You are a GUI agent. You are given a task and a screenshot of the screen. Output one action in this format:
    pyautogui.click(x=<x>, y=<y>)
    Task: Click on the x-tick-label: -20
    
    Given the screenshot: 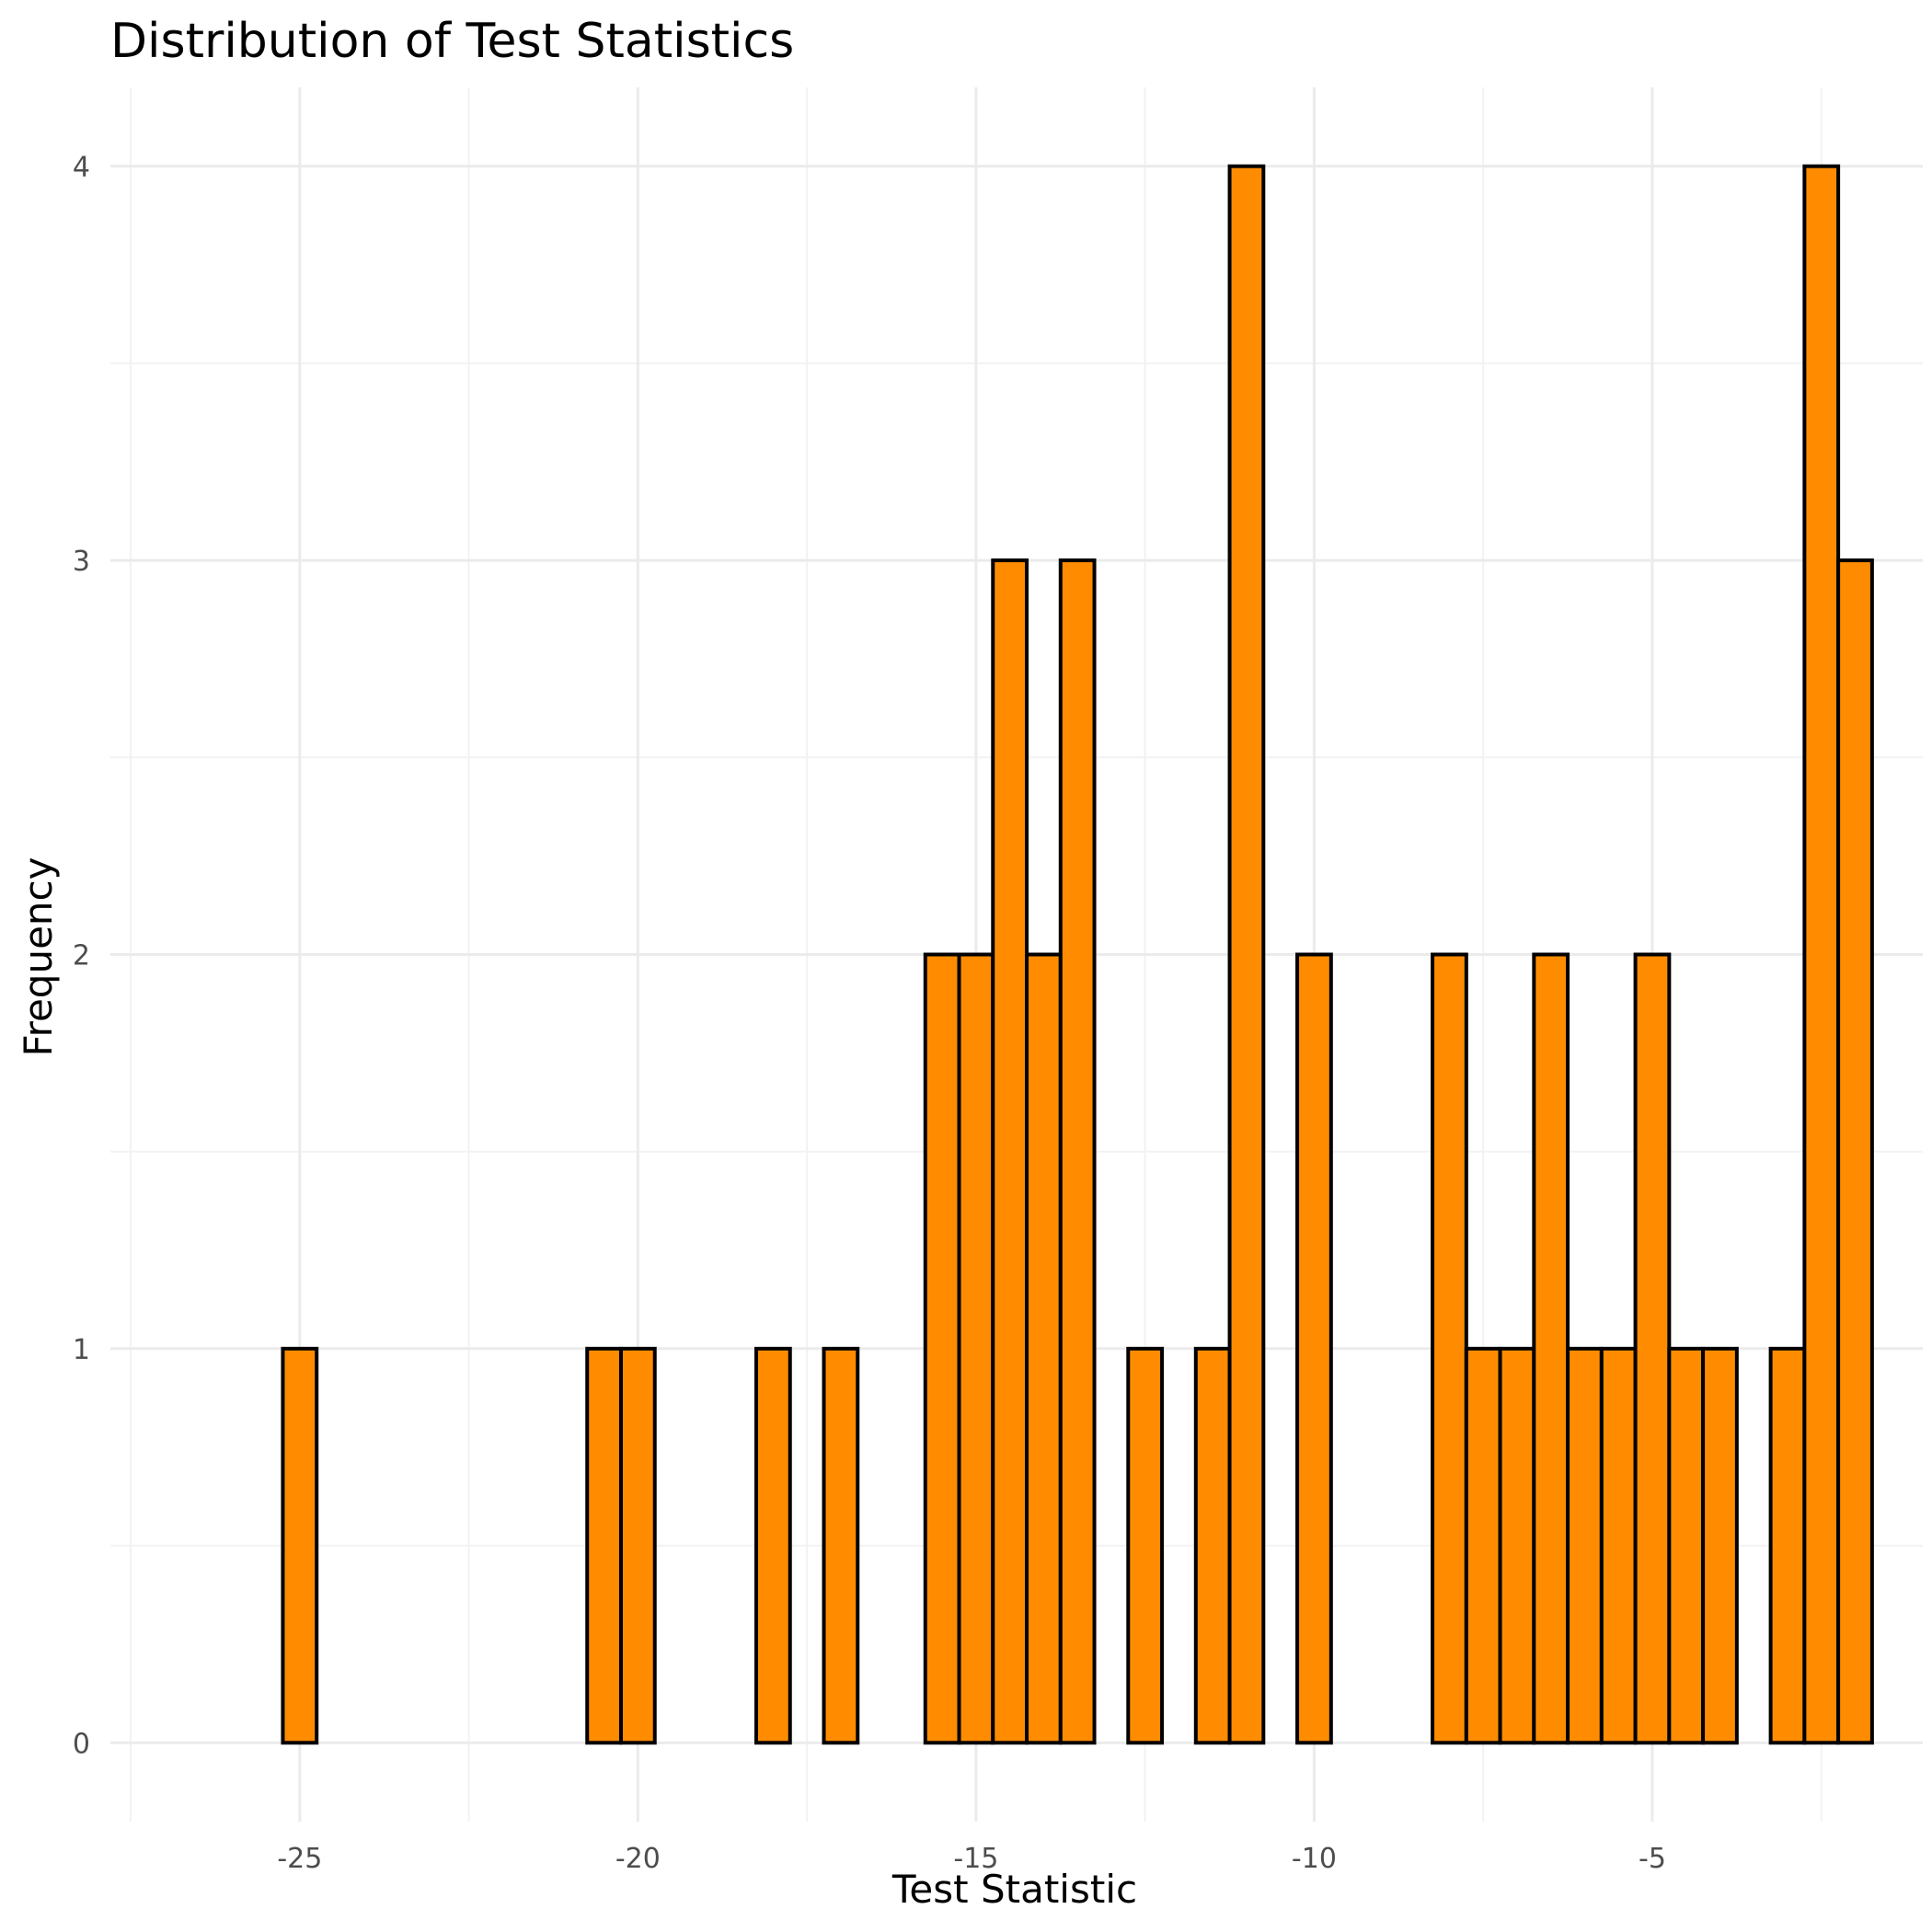 What is the action you would take?
    pyautogui.click(x=638, y=1859)
    